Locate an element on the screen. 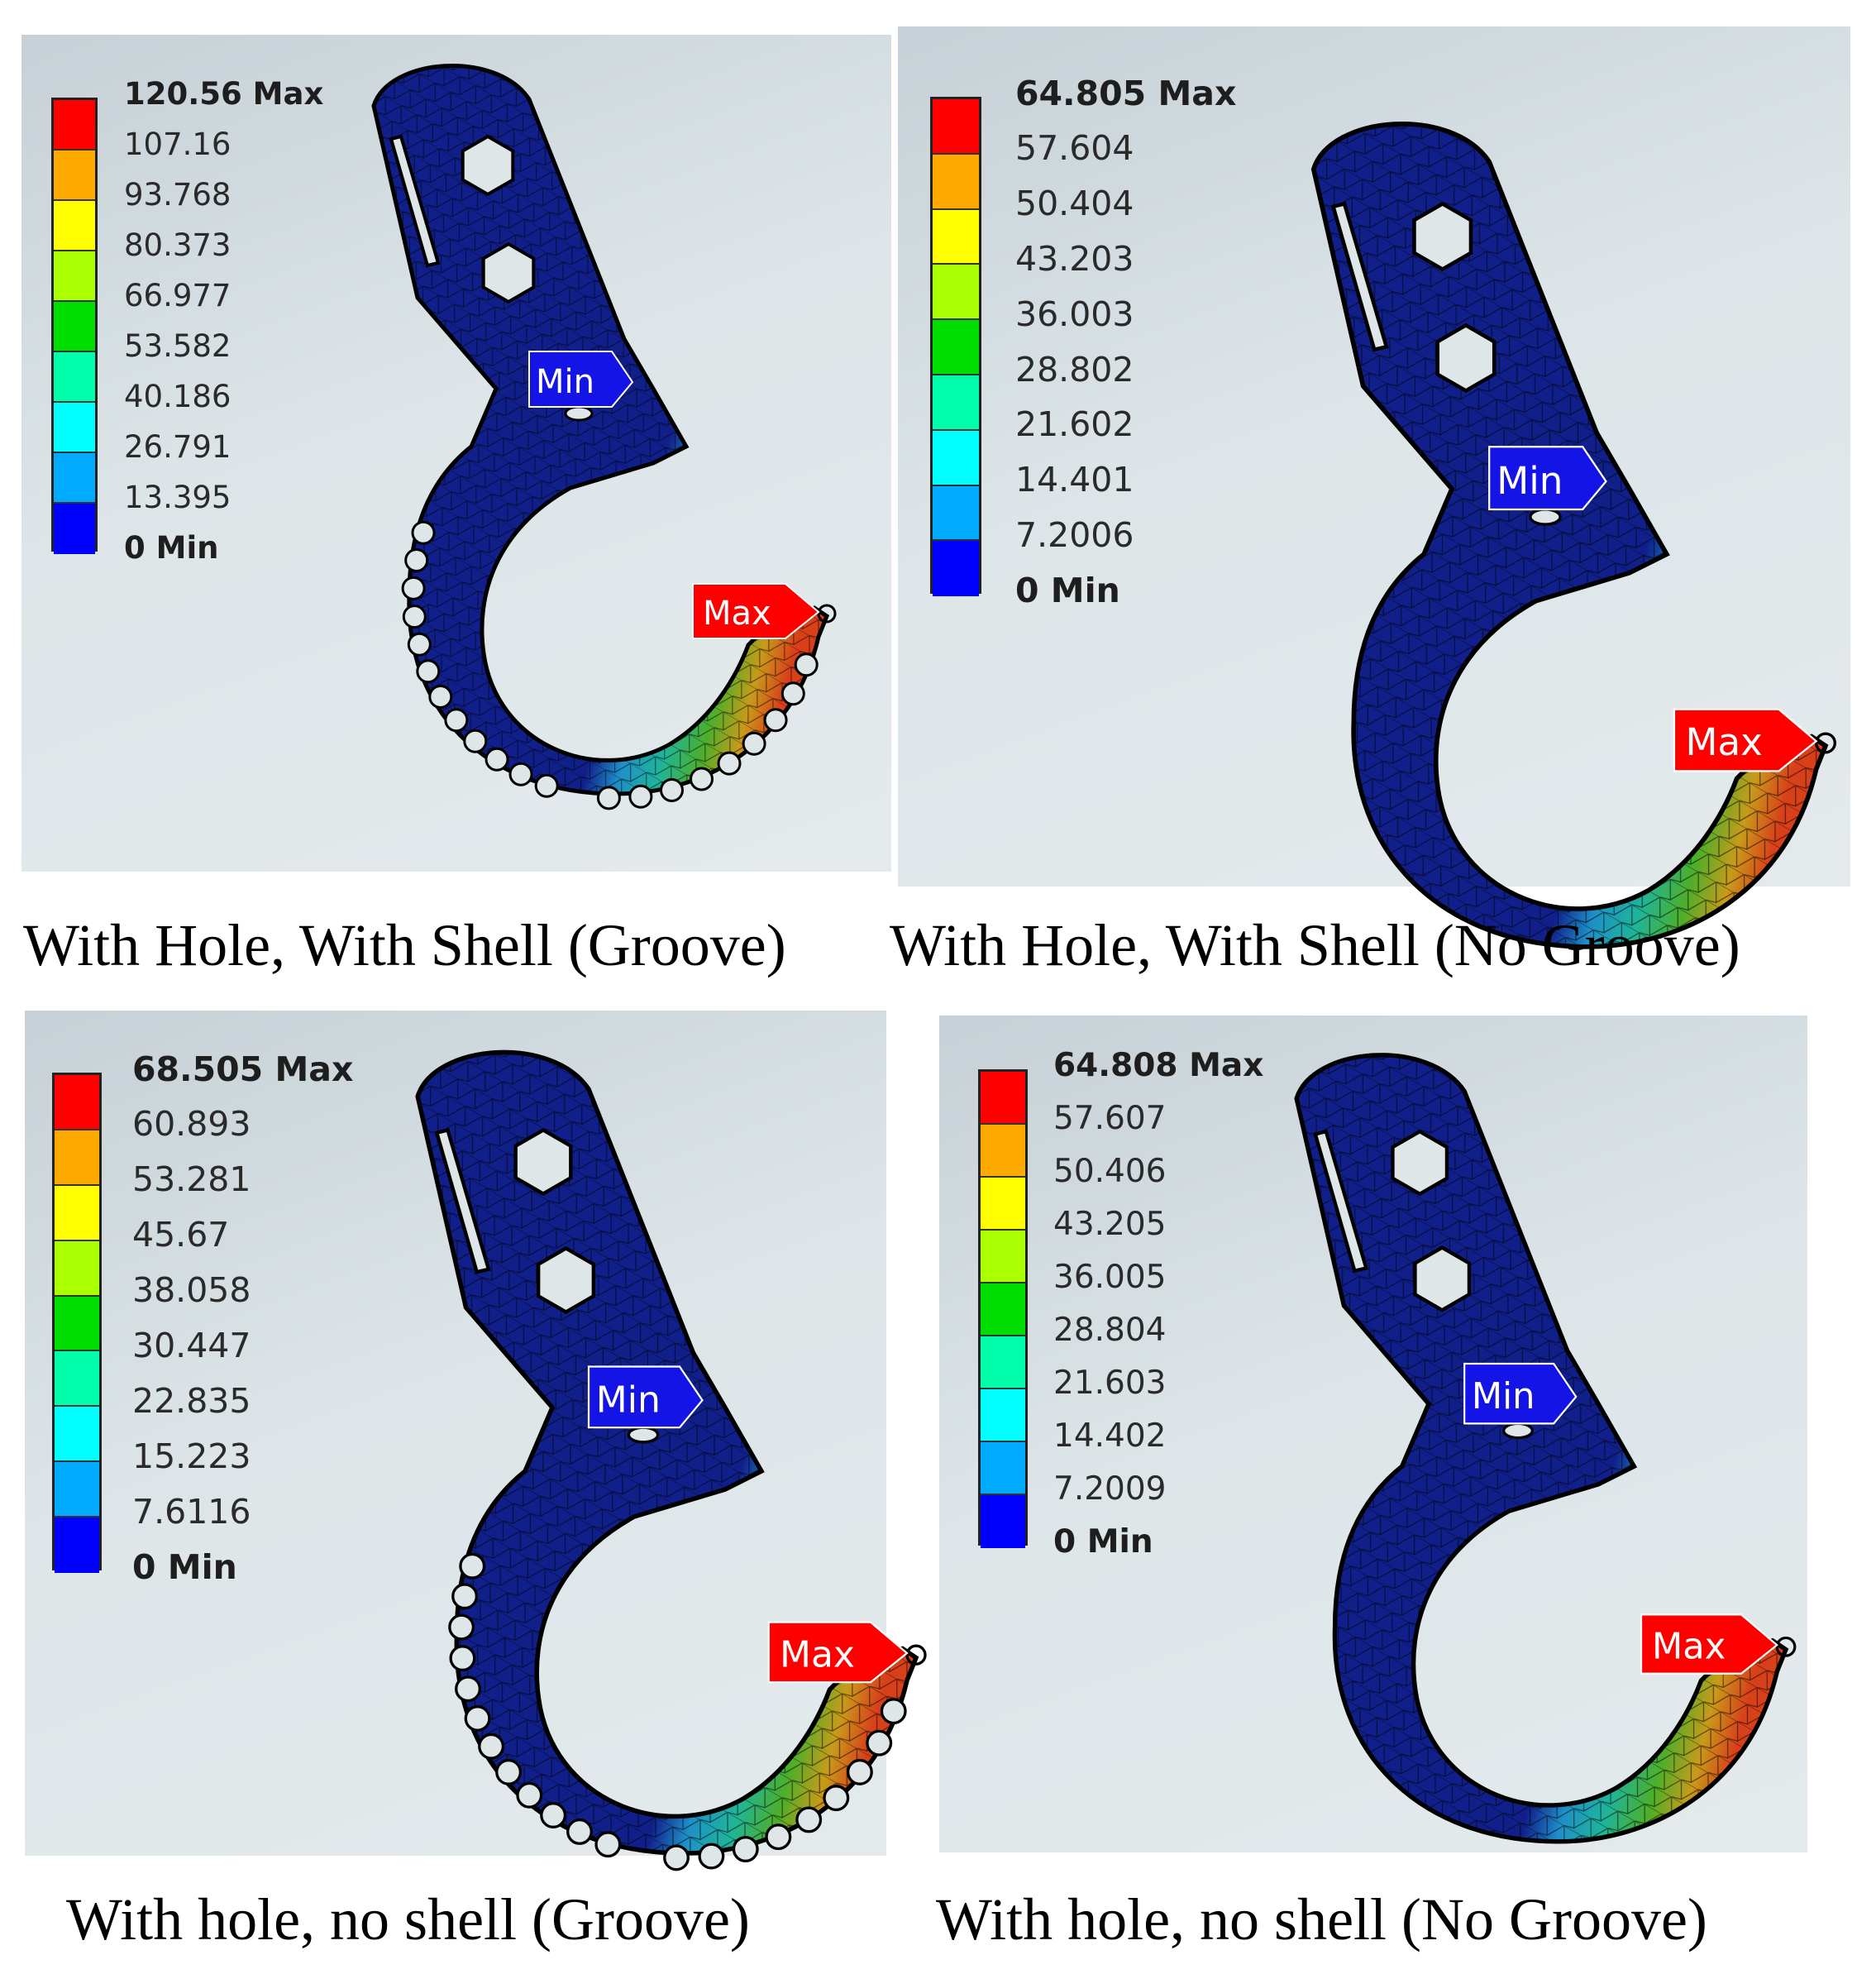 This screenshot has width=1876, height=1974. legend-max-label: 64.808 Max is located at coordinates (1158, 1065).